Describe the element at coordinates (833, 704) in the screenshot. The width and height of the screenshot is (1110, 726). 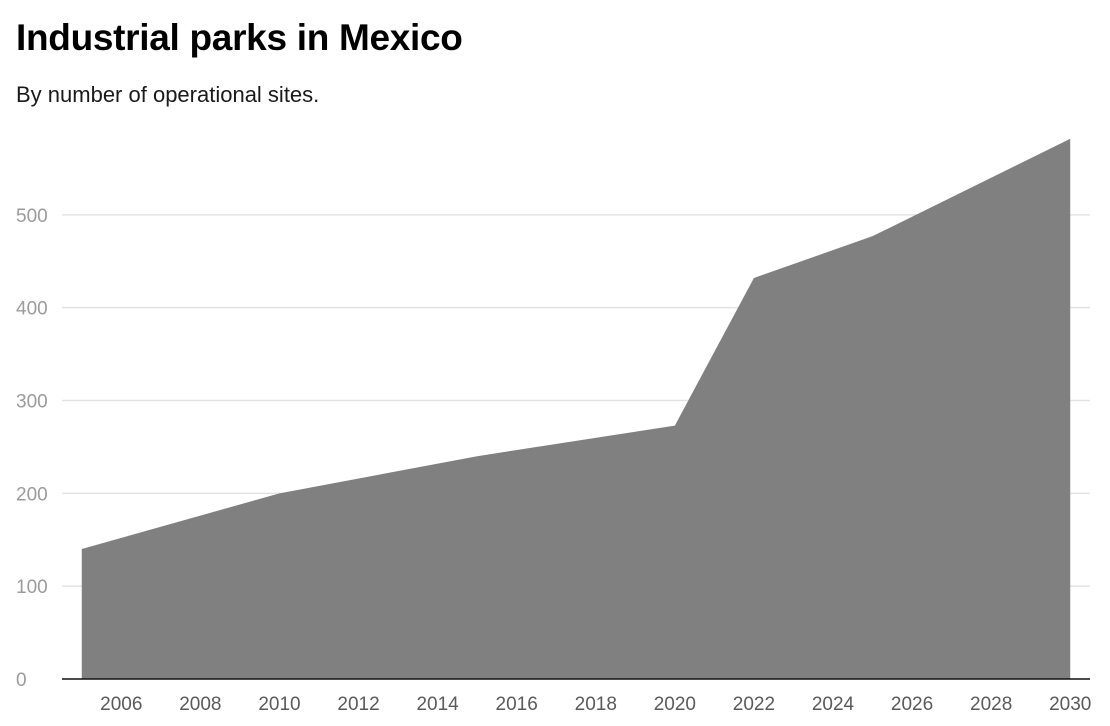
I see `x-tick-label: 2024` at that location.